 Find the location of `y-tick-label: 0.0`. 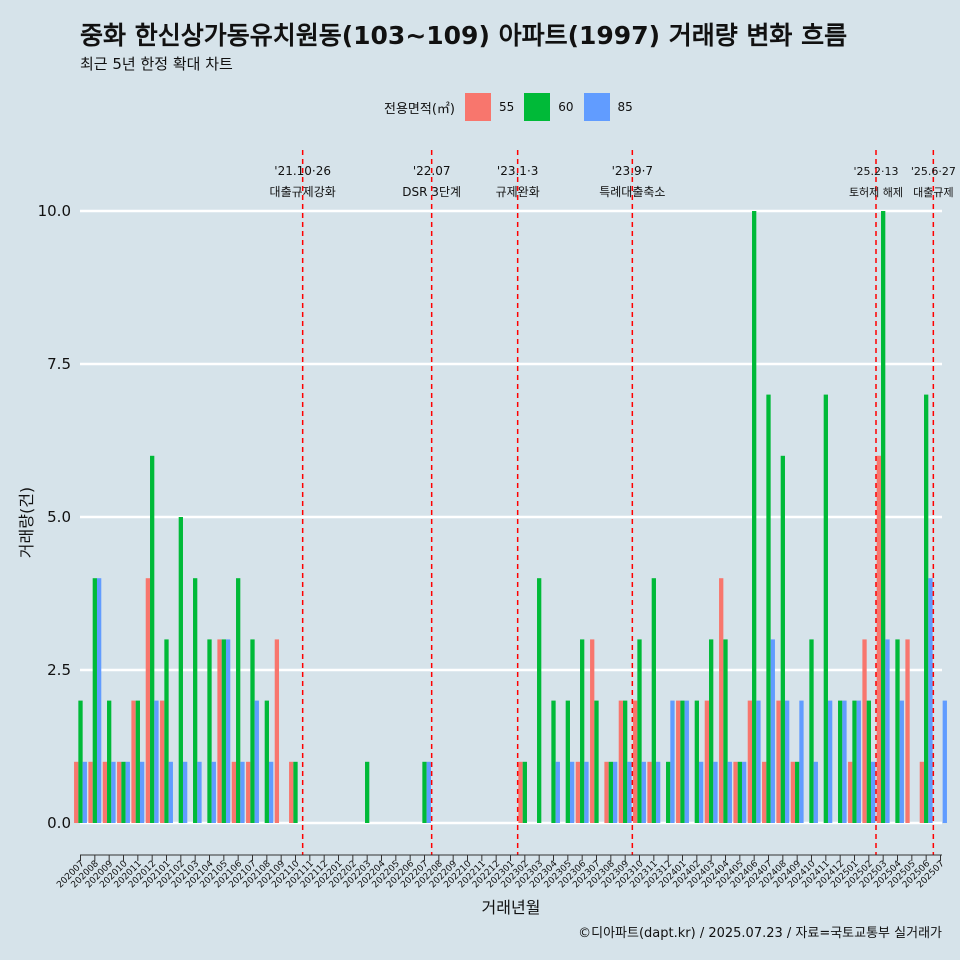

y-tick-label: 0.0 is located at coordinates (59, 823).